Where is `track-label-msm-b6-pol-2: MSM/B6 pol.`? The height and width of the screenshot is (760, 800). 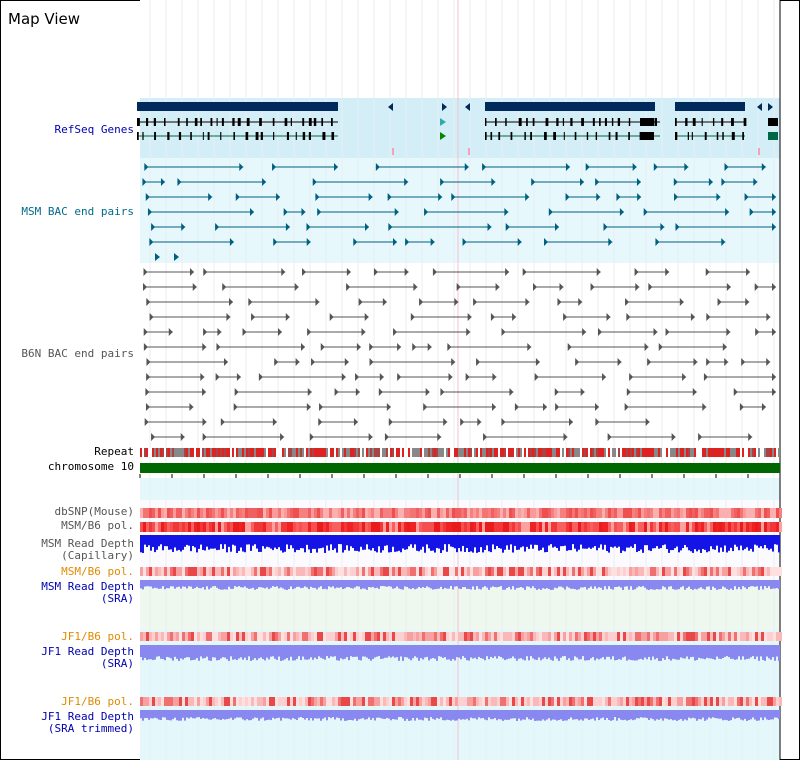 track-label-msm-b6-pol-2: MSM/B6 pol. is located at coordinates (97, 571).